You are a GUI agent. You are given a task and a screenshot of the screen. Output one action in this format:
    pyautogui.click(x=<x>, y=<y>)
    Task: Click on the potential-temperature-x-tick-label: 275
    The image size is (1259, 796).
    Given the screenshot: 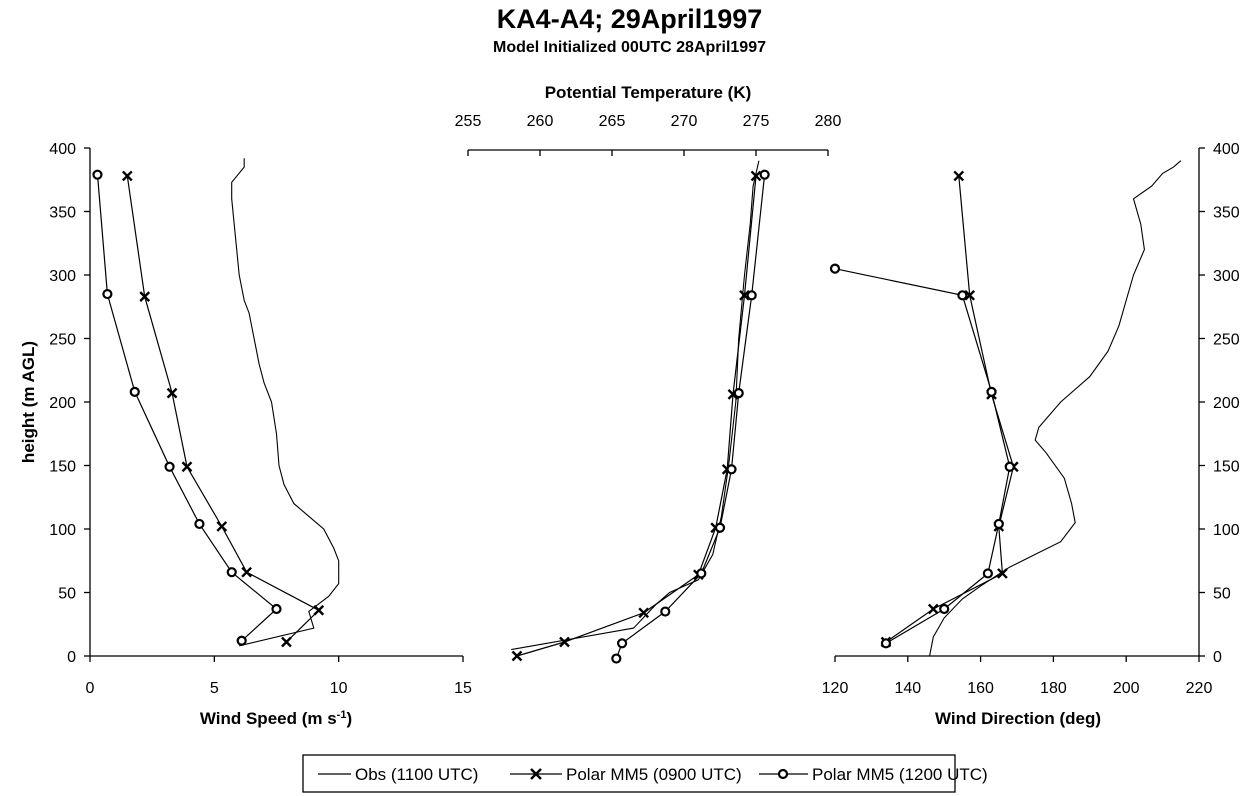 What is the action you would take?
    pyautogui.click(x=756, y=121)
    